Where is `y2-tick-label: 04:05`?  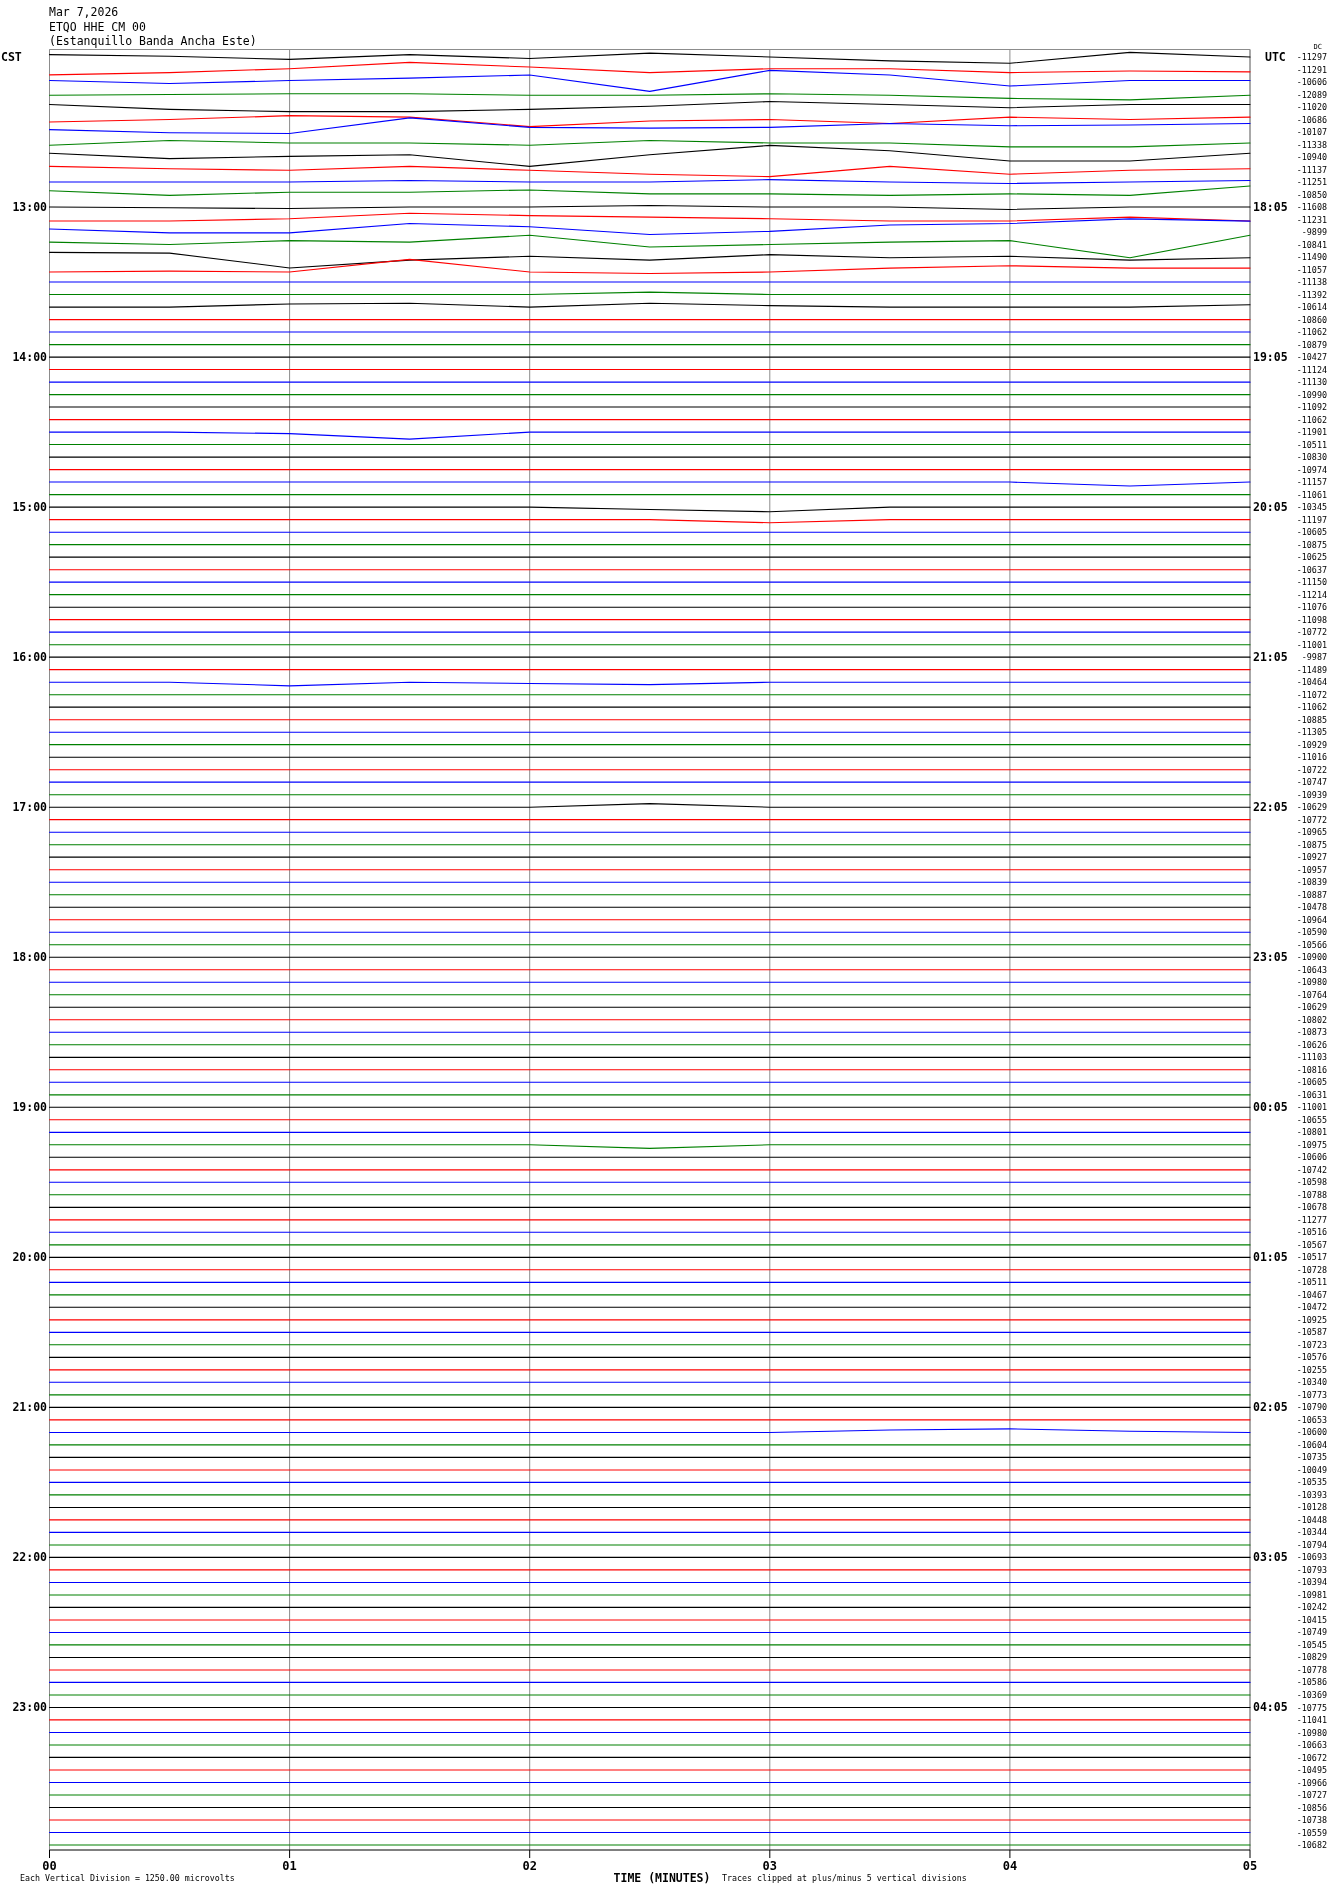
y2-tick-label: 04:05 is located at coordinates (1270, 1707).